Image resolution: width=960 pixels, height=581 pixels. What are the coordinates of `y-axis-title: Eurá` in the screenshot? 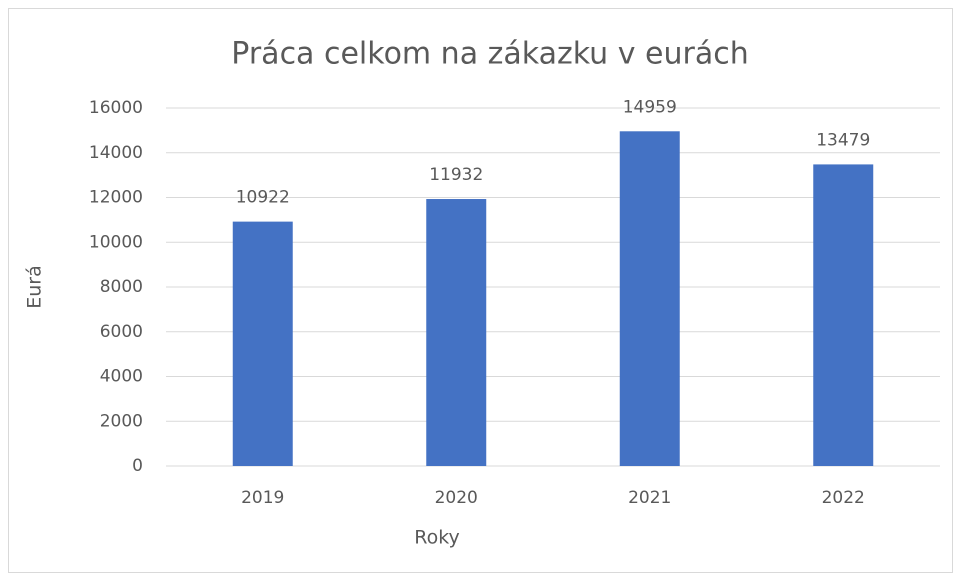 It's located at (35, 287).